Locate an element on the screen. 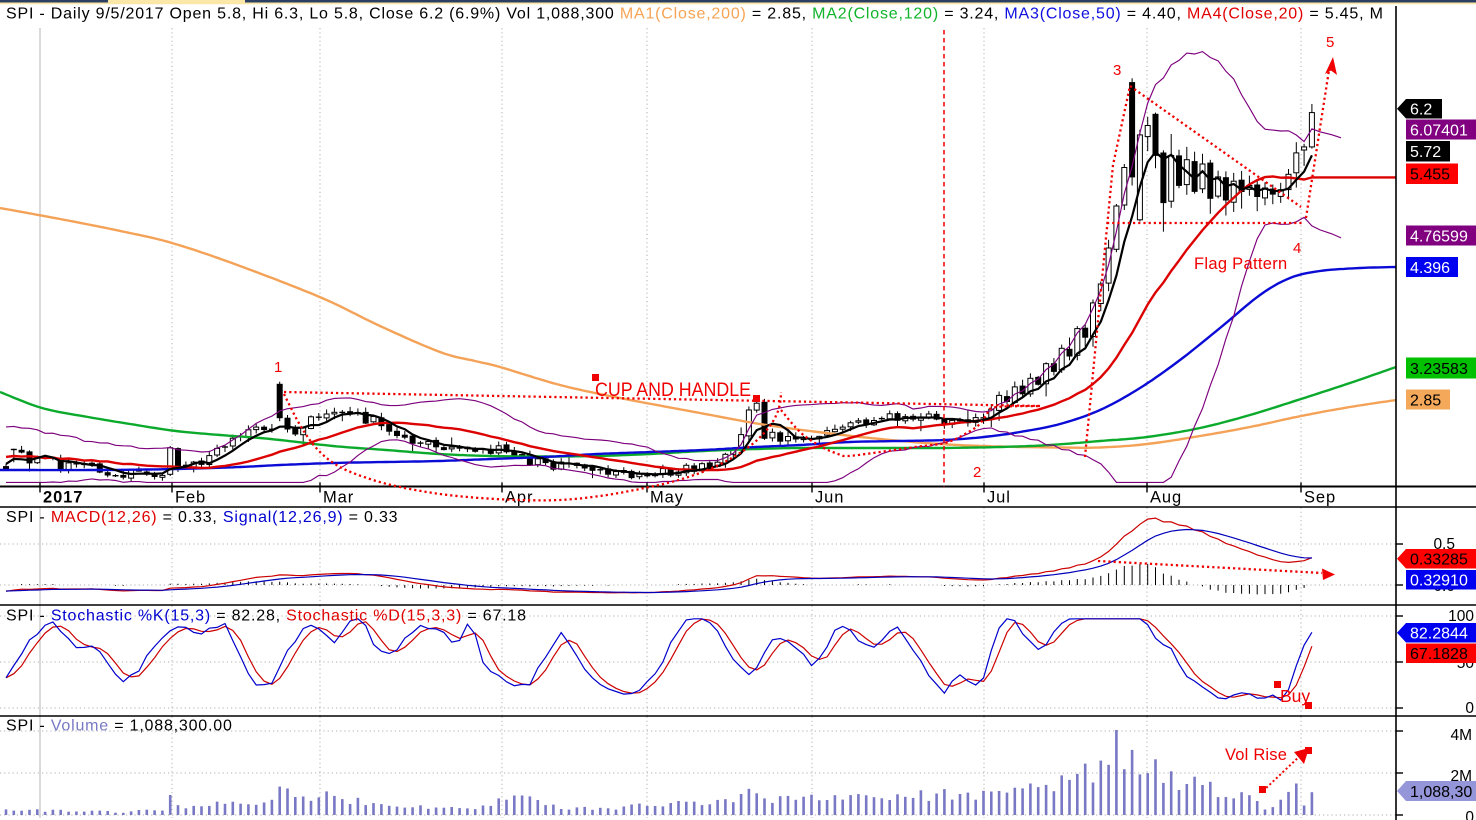  svg-text: 82.2844 is located at coordinates (1439, 634).